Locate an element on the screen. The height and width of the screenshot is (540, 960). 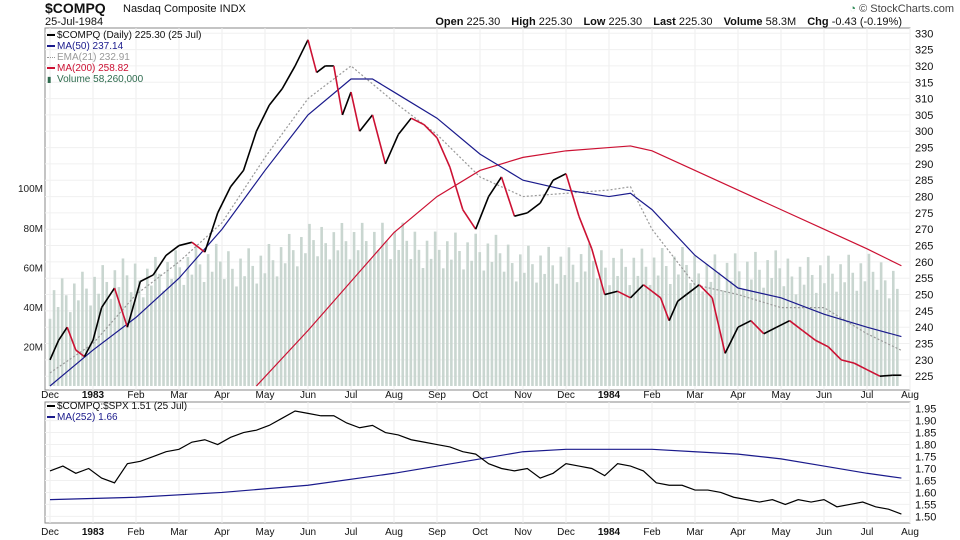
volume-axis-label: 60M is located at coordinates (33, 268).